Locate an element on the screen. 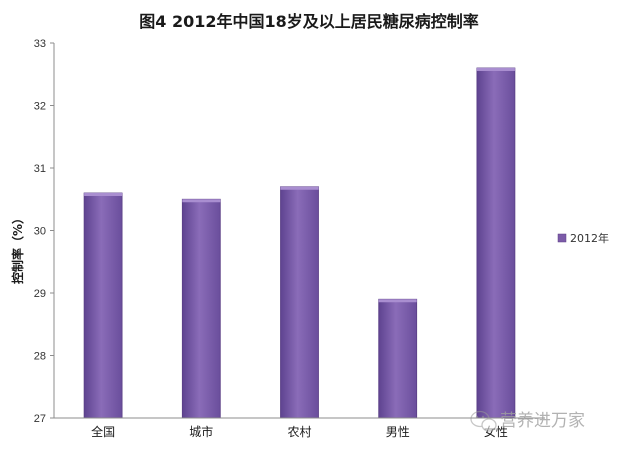 The height and width of the screenshot is (450, 618). y-axis: 27 28 29 30 31 32 33 is located at coordinates (44, 231).